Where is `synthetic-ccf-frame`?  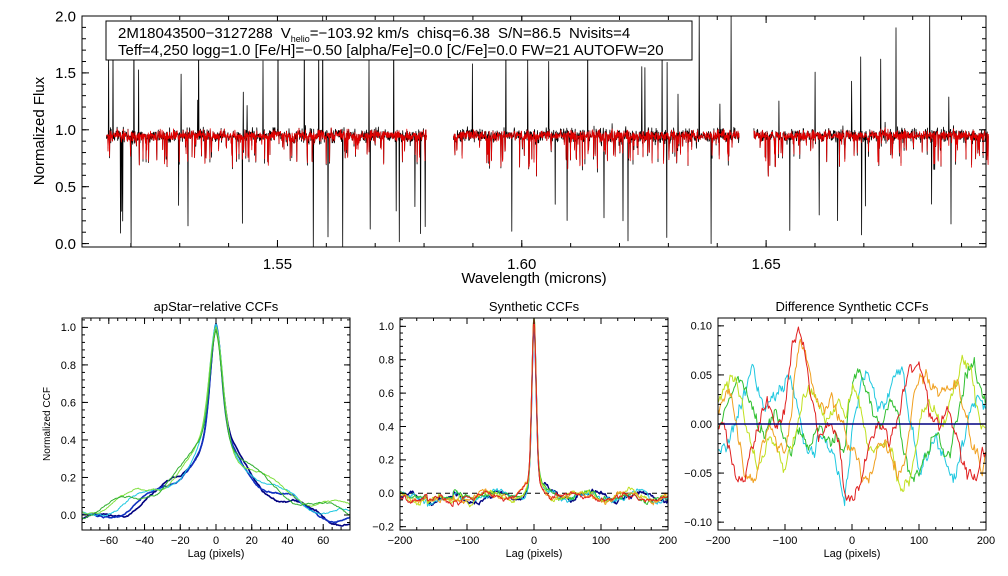
synthetic-ccf-frame is located at coordinates (534, 424).